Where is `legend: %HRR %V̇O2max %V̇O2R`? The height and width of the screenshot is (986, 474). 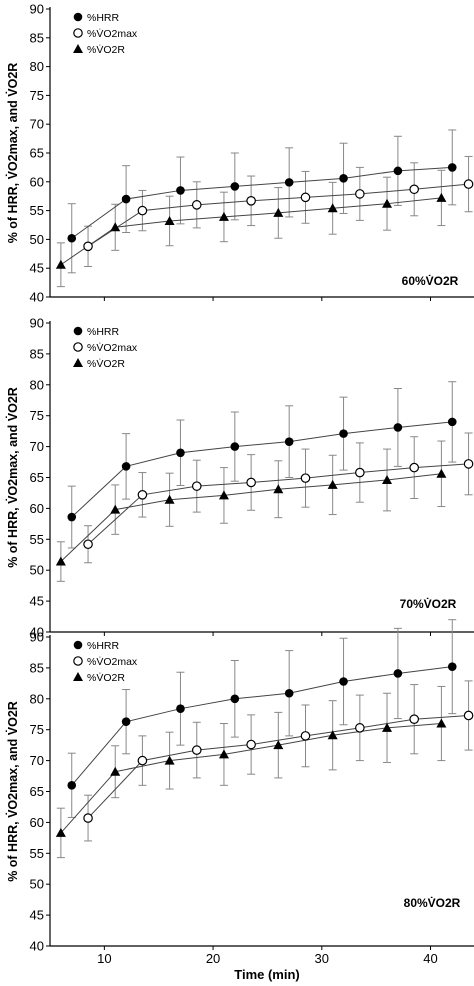 legend: %HRR %V̇O2max %V̇O2R is located at coordinates (105, 34).